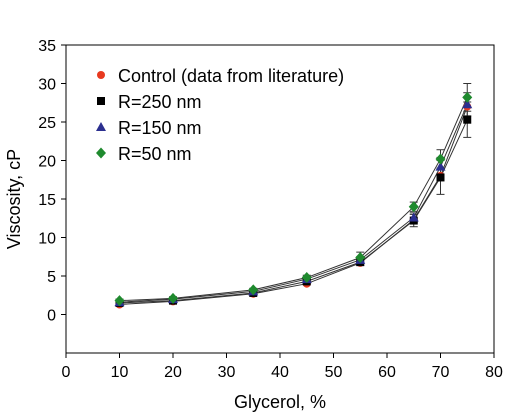 Image resolution: width=522 pixels, height=415 pixels. What do you see at coordinates (47, 123) in the screenshot?
I see `y-tick-label: 25` at bounding box center [47, 123].